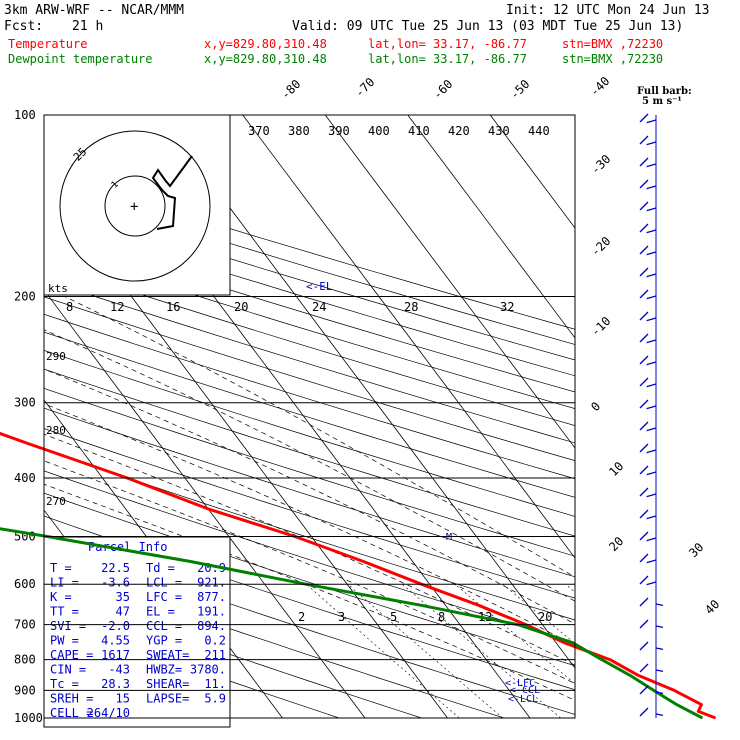  What do you see at coordinates (160, 612) in the screenshot?
I see `parcel-info-cell: EL =` at bounding box center [160, 612].